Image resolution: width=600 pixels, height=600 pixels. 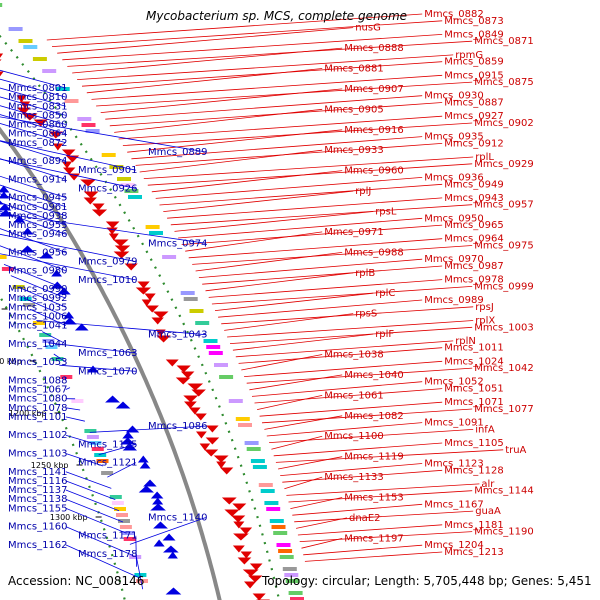 I want to click on reverse-gene-label: Mmcs_1101, so click(x=38, y=417).